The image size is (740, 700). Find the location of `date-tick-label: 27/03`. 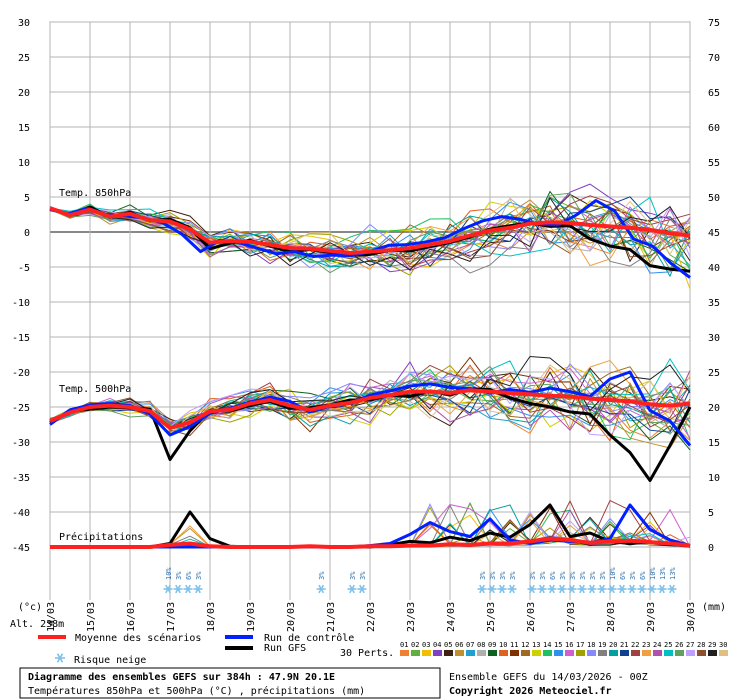

date-tick-label: 27/03 is located at coordinates (571, 617).